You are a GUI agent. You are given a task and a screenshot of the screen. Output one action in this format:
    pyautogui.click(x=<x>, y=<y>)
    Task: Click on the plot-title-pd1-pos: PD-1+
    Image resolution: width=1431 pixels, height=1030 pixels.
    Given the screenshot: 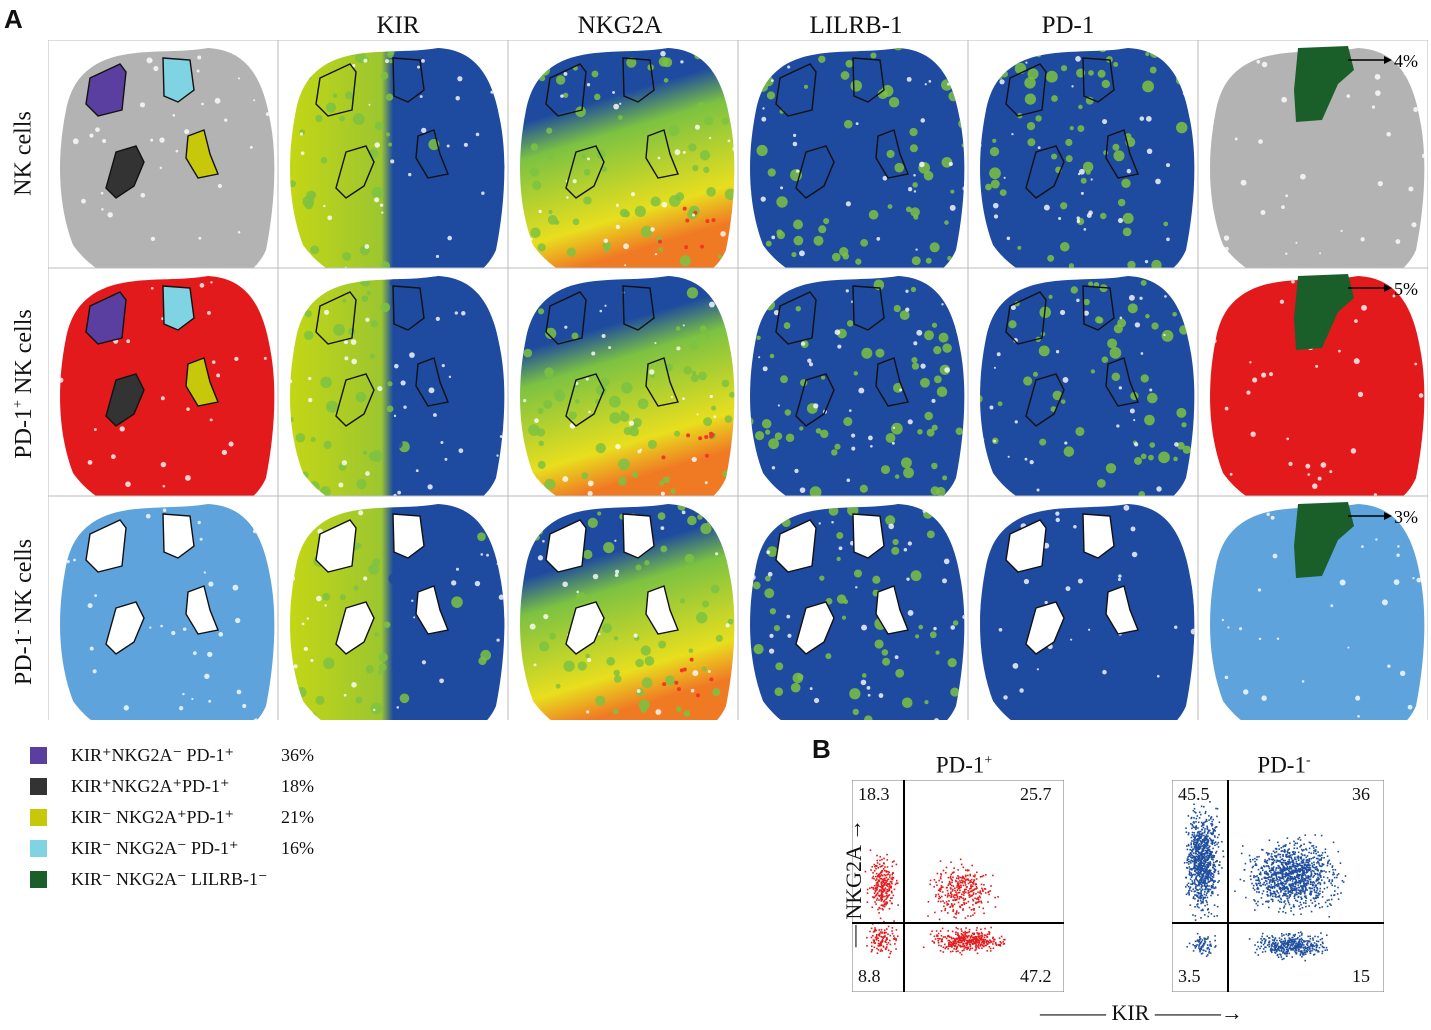 What is the action you would take?
    pyautogui.click(x=964, y=765)
    